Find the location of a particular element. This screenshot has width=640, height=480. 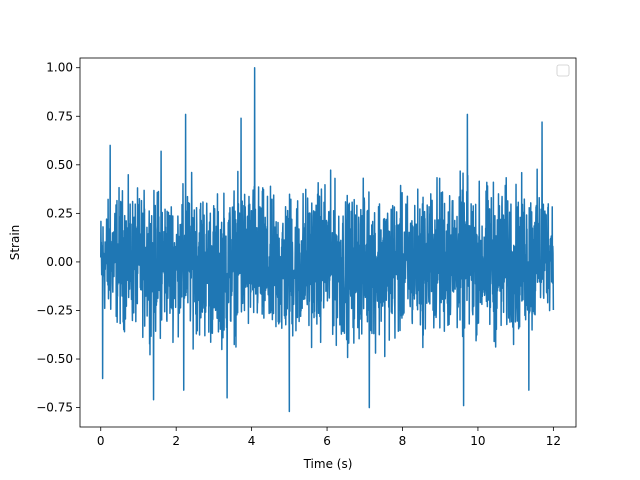

x-tick-label: 8 is located at coordinates (403, 441).